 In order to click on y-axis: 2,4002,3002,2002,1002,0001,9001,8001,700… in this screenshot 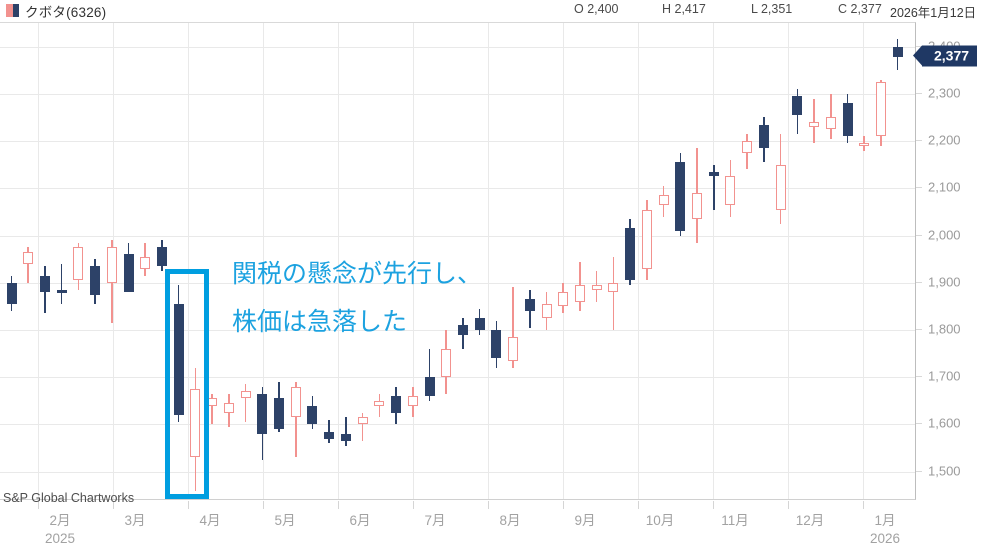, I will do `click(956, 261)`.